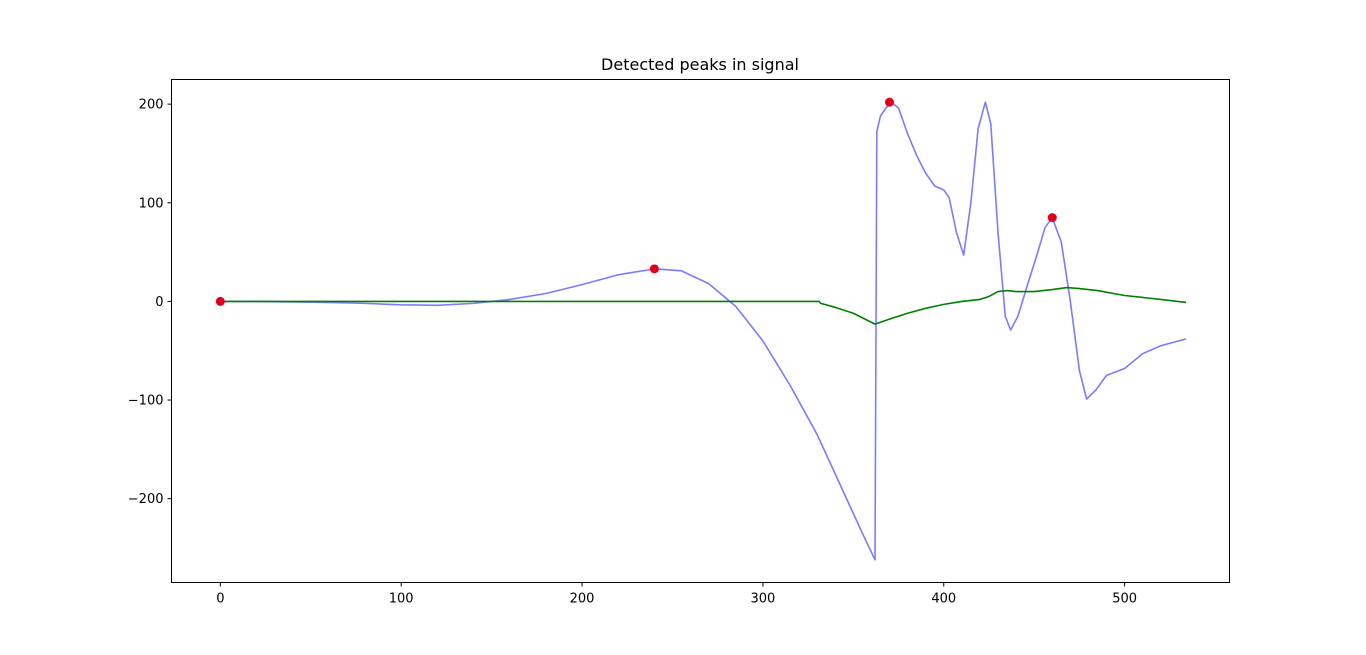  I want to click on y-tick-label: −200, so click(146, 499).